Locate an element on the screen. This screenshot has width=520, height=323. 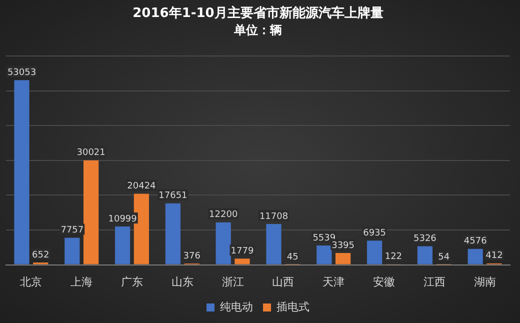
data-label: 412 is located at coordinates (494, 256).